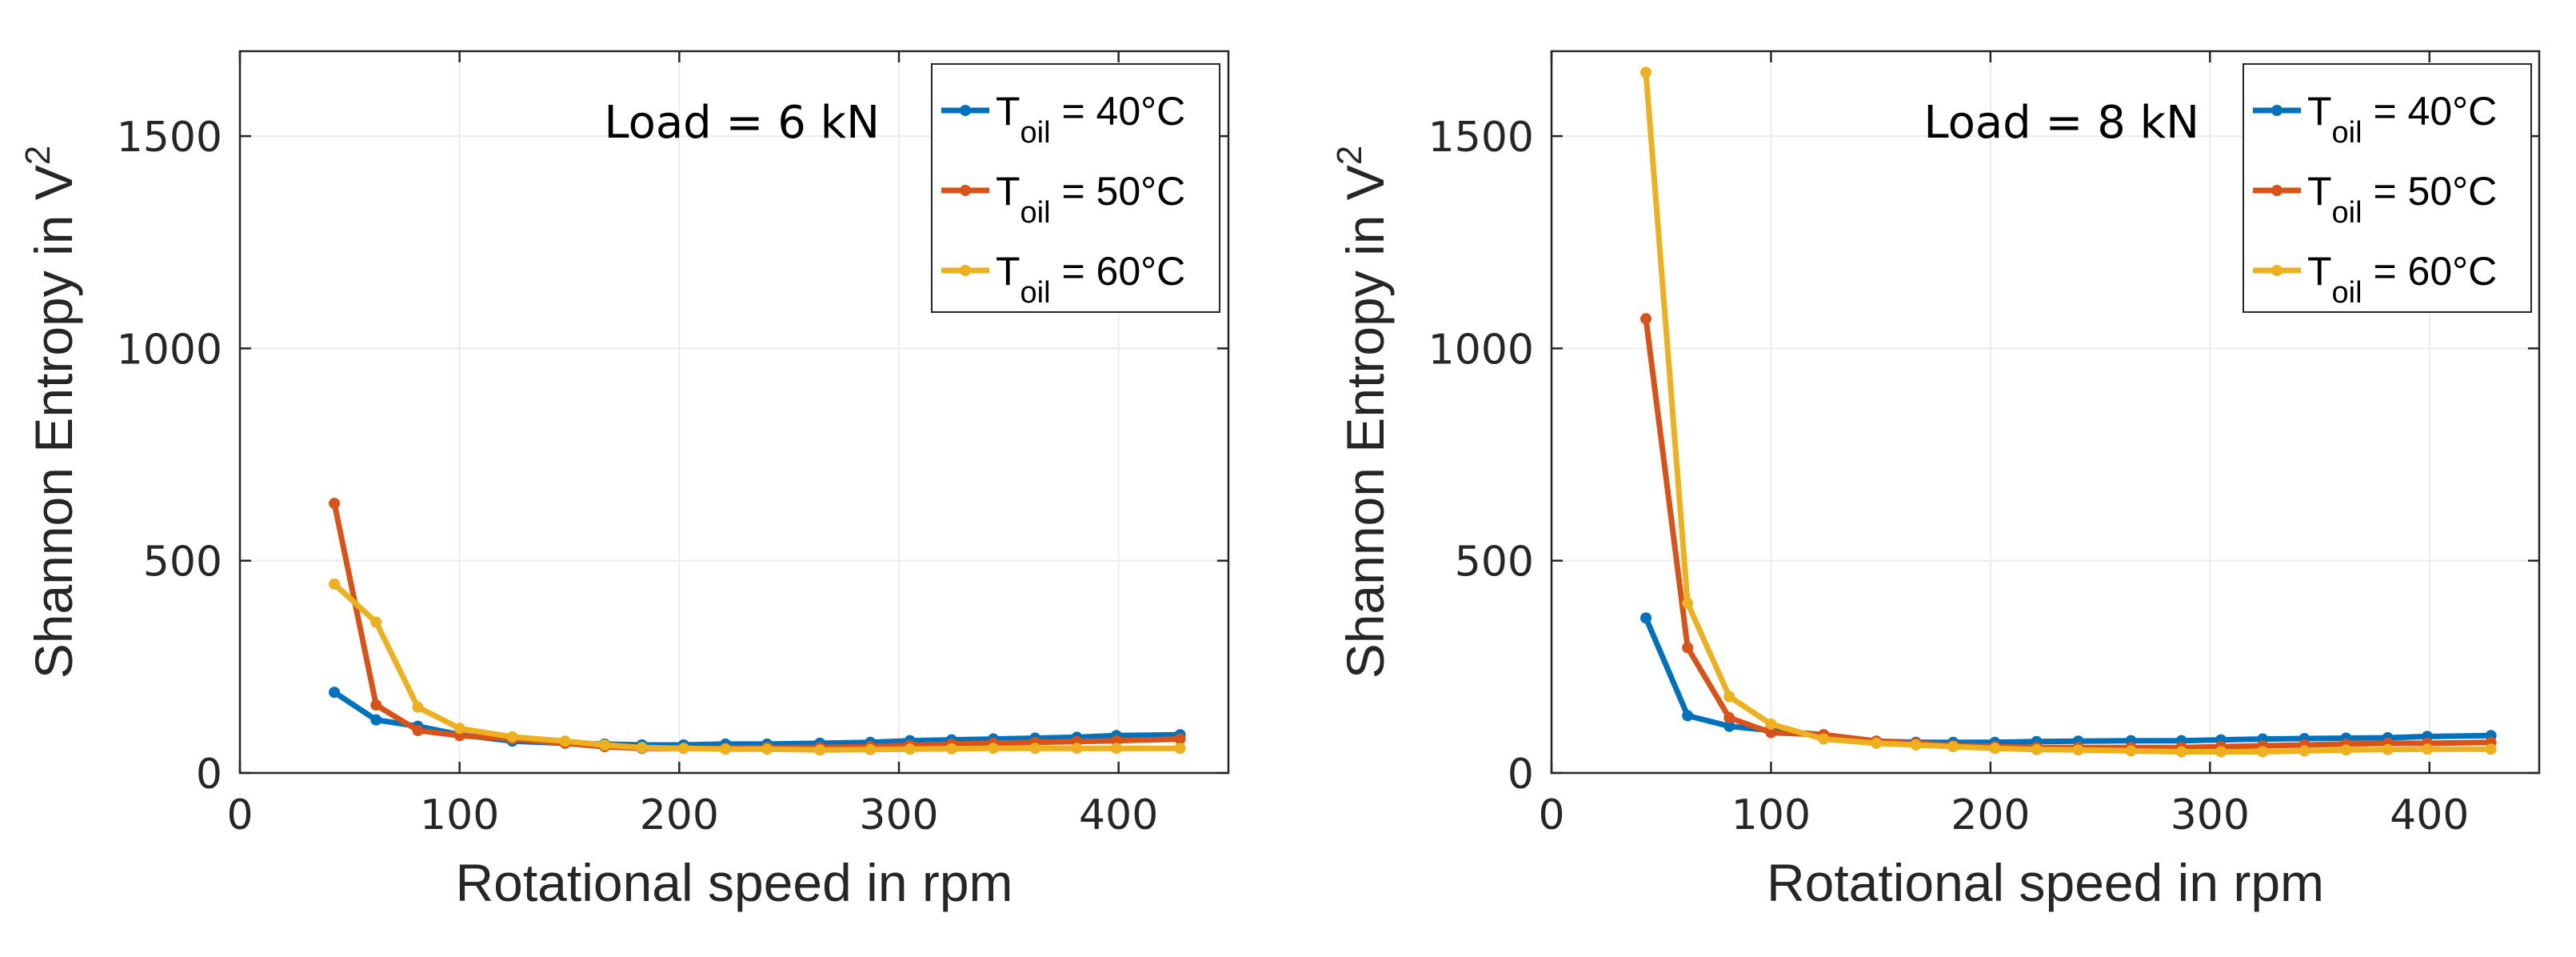 This screenshot has height=957, width=2576. What do you see at coordinates (2430, 191) in the screenshot?
I see `legend-label-value: = 50°C` at bounding box center [2430, 191].